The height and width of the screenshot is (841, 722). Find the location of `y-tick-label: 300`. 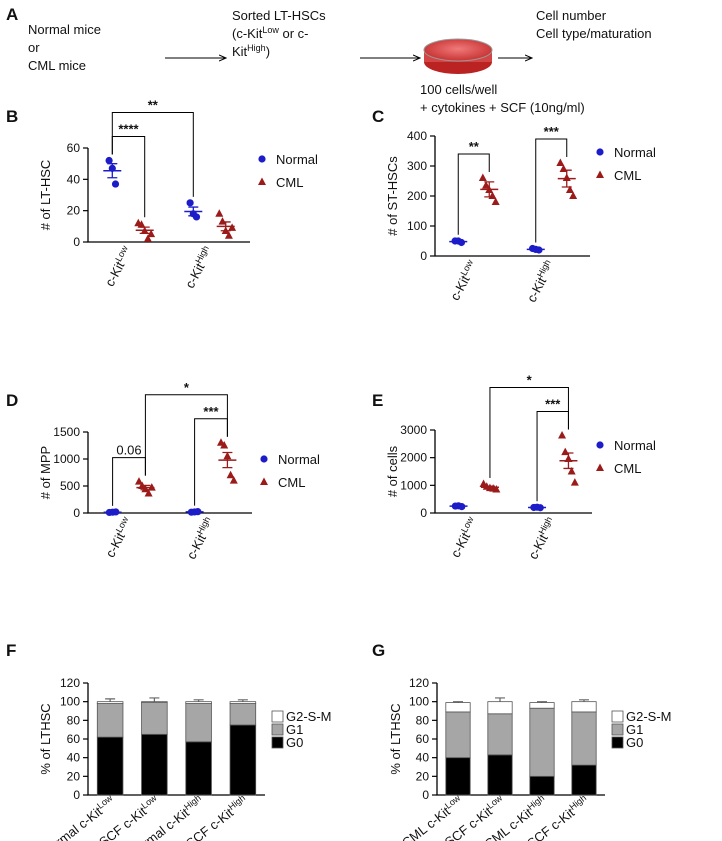

y-tick-label: 300 is located at coordinates (417, 166).